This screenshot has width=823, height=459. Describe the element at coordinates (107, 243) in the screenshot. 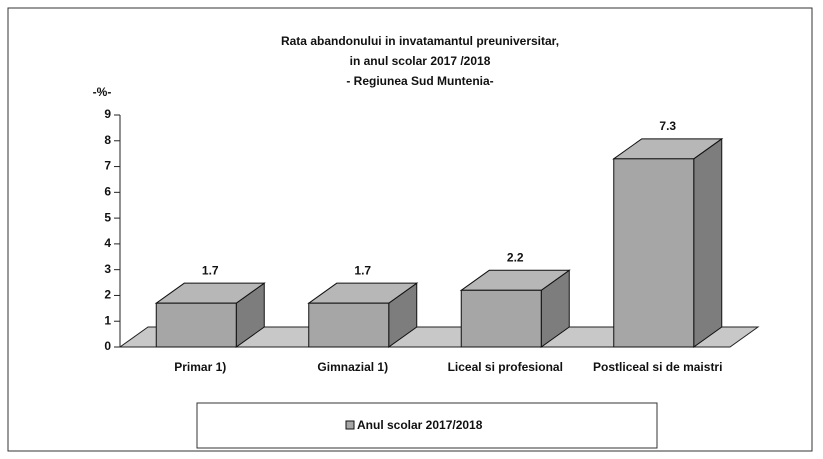

I see `y-tick-label: 4` at that location.